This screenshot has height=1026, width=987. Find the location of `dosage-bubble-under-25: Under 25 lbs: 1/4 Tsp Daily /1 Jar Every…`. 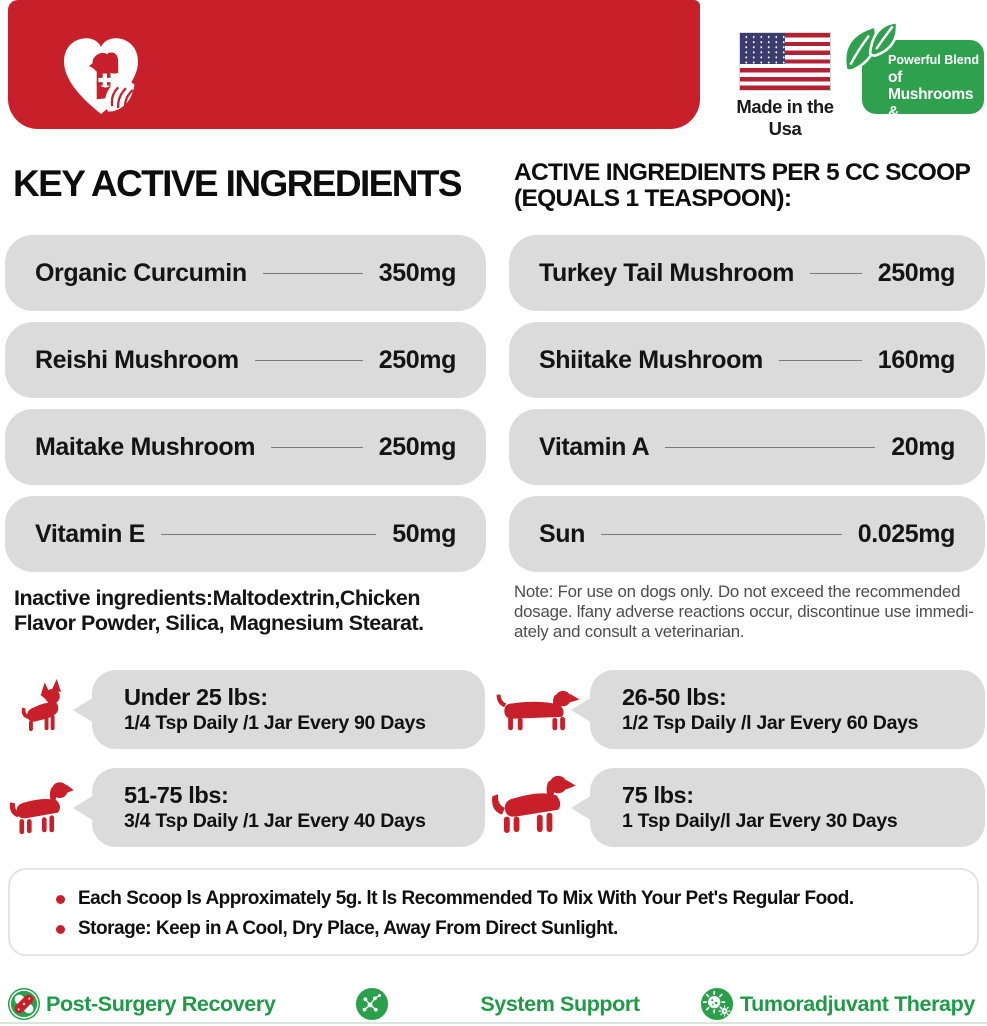

dosage-bubble-under-25: Under 25 lbs: 1/4 Tsp Daily /1 Jar Every… is located at coordinates (288, 709).